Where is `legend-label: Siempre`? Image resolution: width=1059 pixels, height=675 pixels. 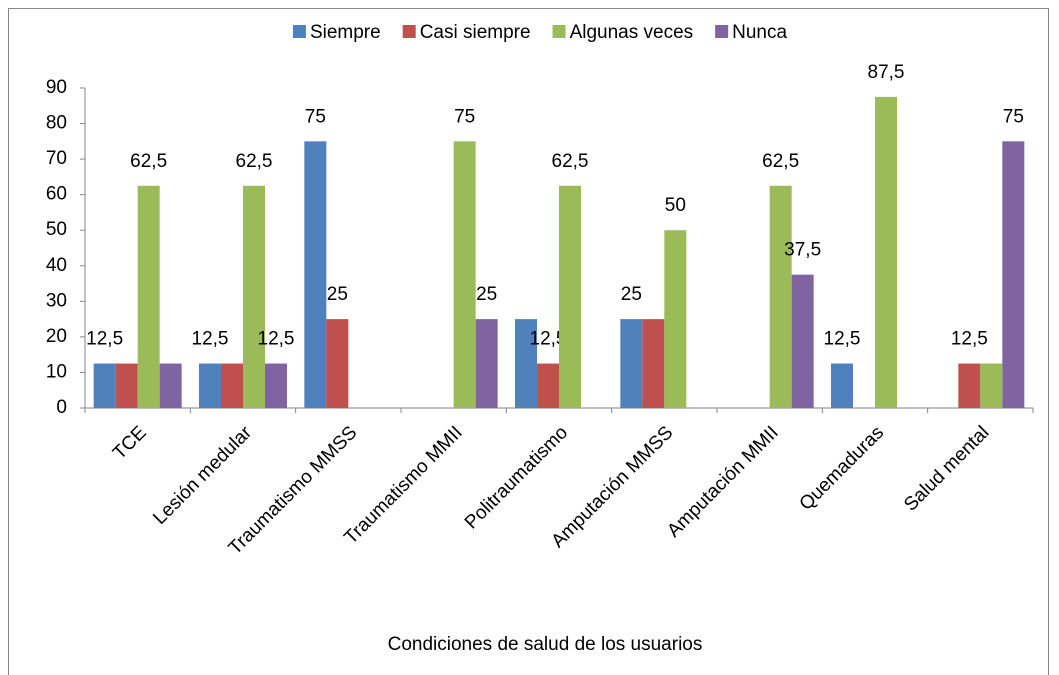 legend-label: Siempre is located at coordinates (345, 32).